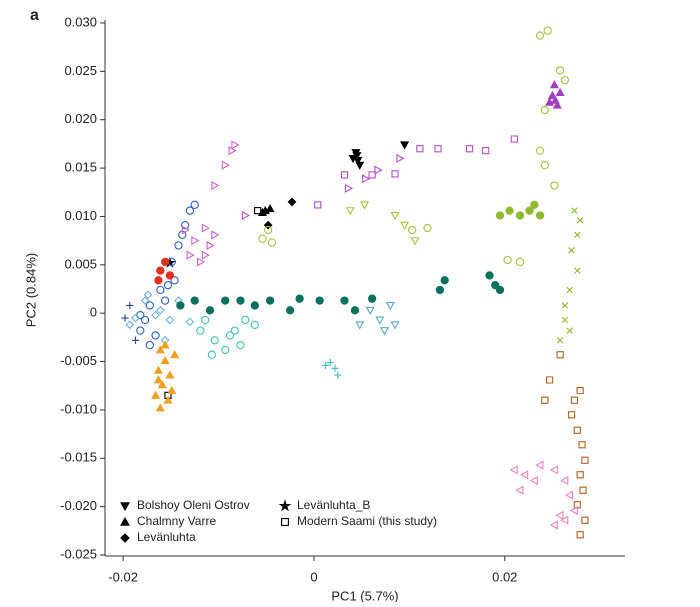 Image resolution: width=700 pixels, height=607 pixels. I want to click on legend-label: Levänluhta, so click(166, 537).